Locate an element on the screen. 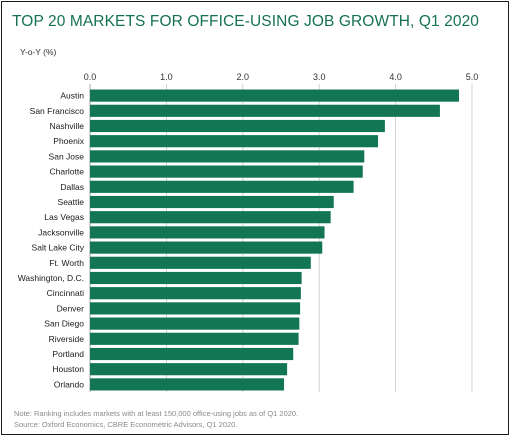 This screenshot has height=438, width=512. category-label: San Jose is located at coordinates (67, 156).